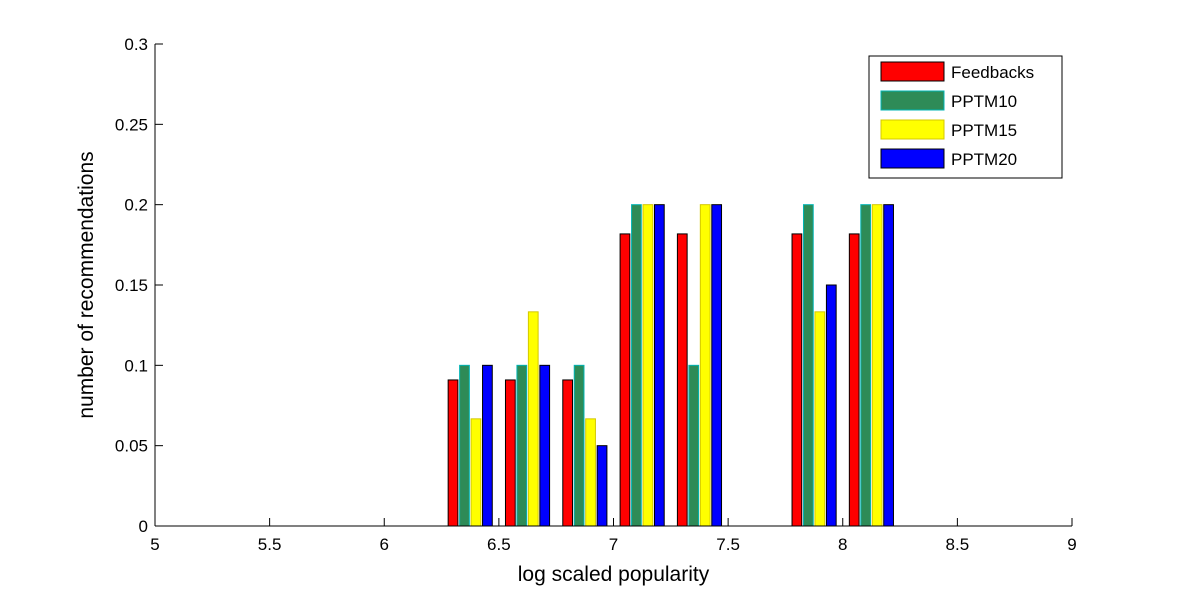 This screenshot has height=591, width=1183. What do you see at coordinates (131, 285) in the screenshot?
I see `y-tick-label: 0.15` at bounding box center [131, 285].